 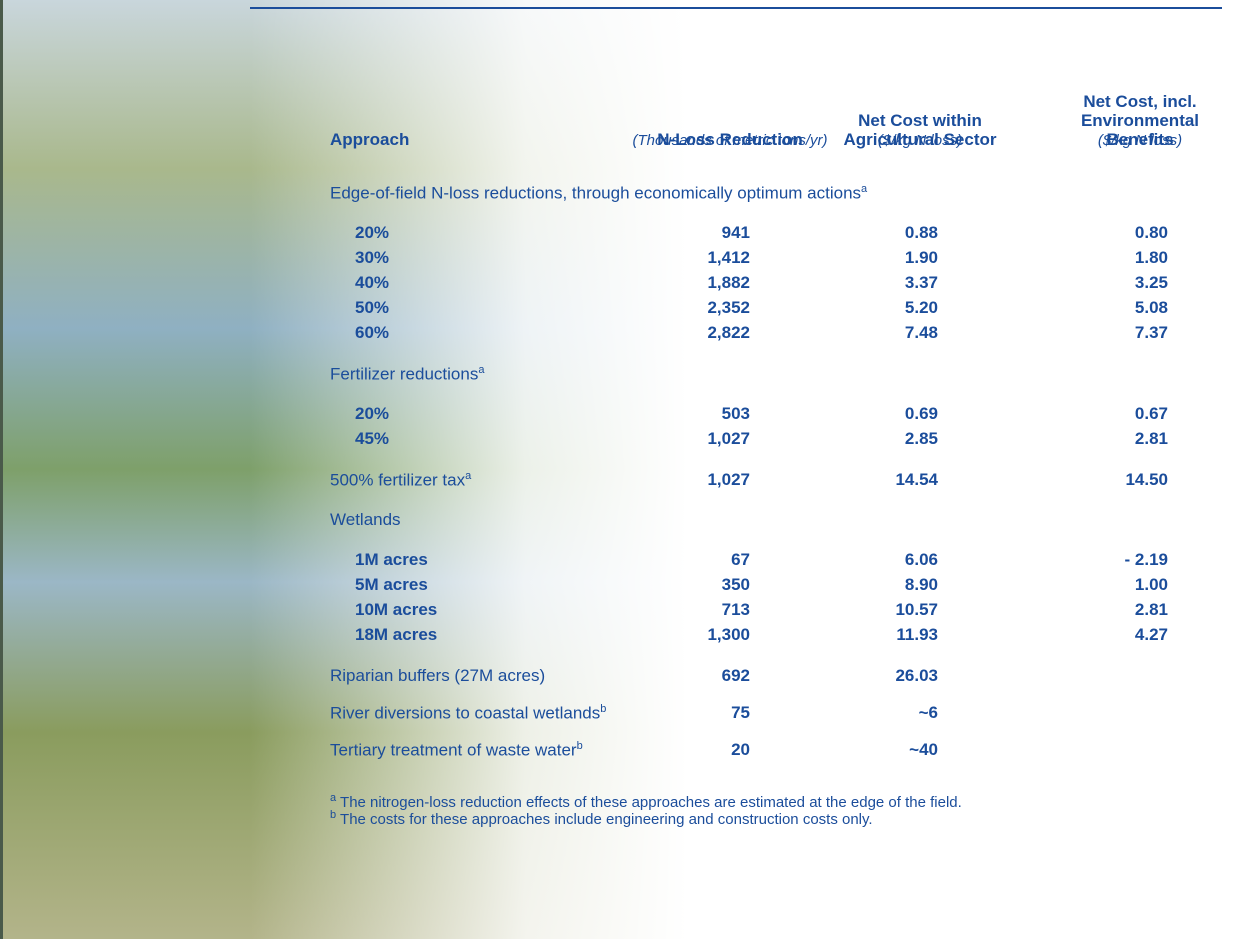 What do you see at coordinates (728, 257) in the screenshot?
I see `cell-value: 1,412` at bounding box center [728, 257].